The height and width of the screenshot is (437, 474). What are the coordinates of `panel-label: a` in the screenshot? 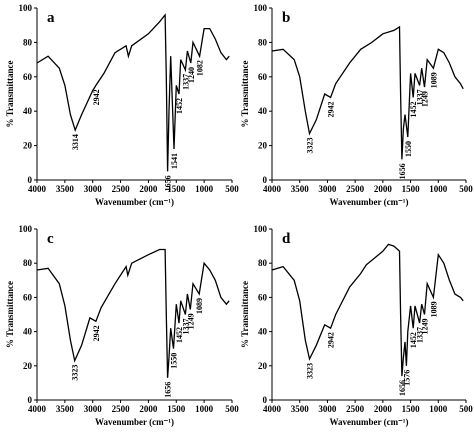 It's located at (51, 18).